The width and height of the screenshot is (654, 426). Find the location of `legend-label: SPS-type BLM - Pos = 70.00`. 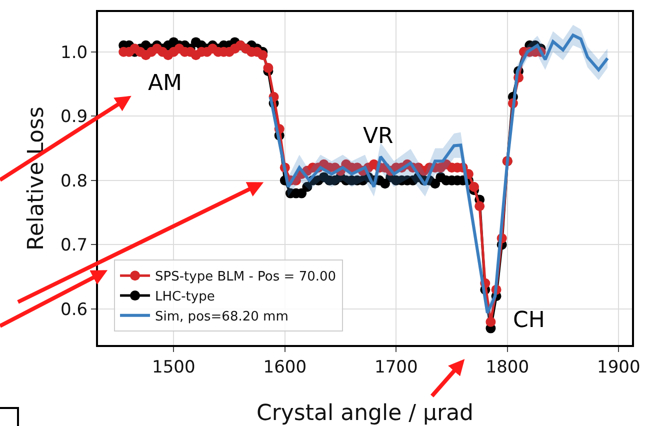

legend-label: SPS-type BLM - Pos = 70.00 is located at coordinates (245, 277).